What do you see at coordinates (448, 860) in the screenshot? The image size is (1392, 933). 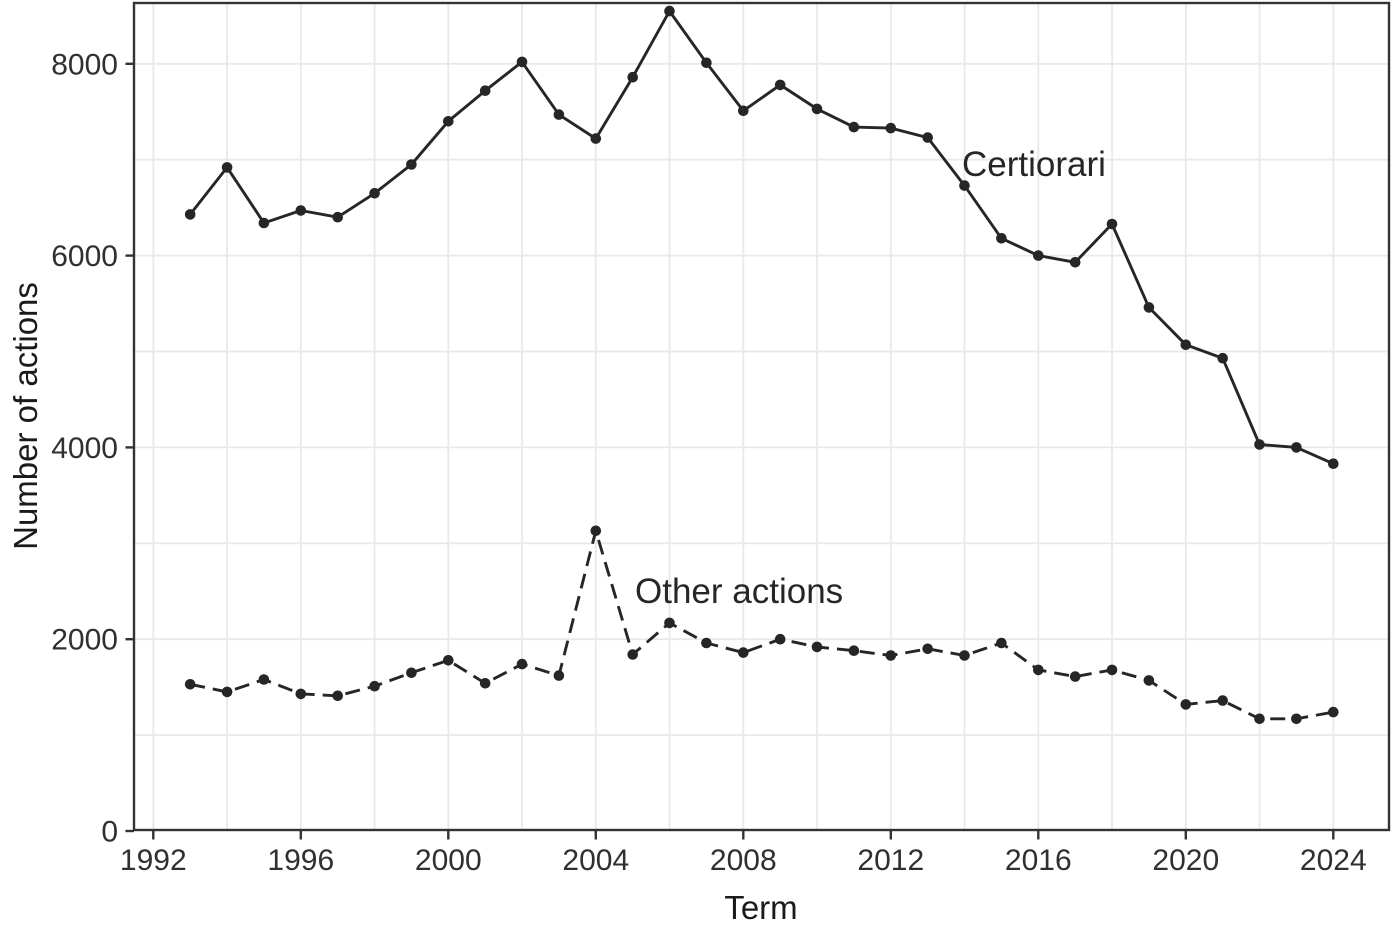 I see `x-tick-label: 2000` at bounding box center [448, 860].